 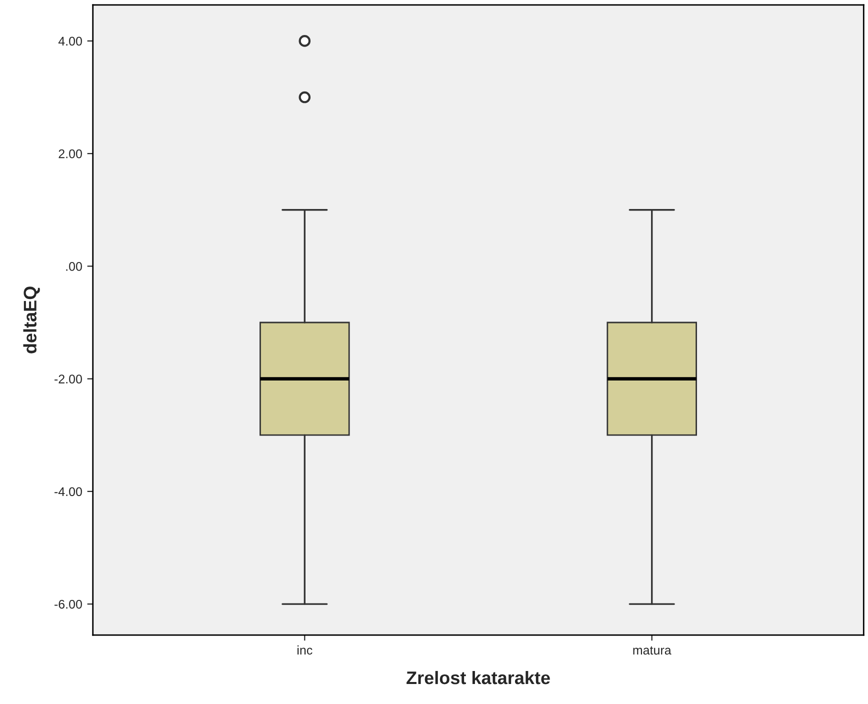 I want to click on y-axis-title: deltaEQ, so click(x=31, y=320).